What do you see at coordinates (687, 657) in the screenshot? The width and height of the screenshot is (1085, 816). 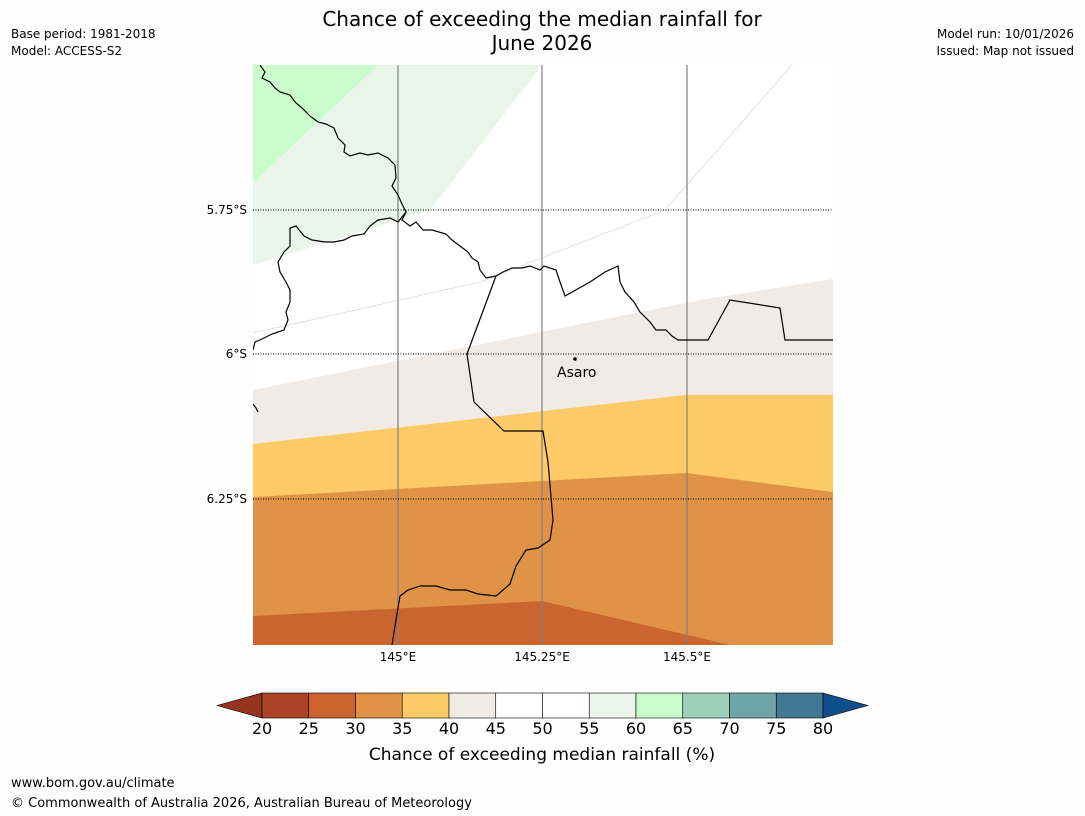 I see `longitude-label-145-5: 145.5°E` at bounding box center [687, 657].